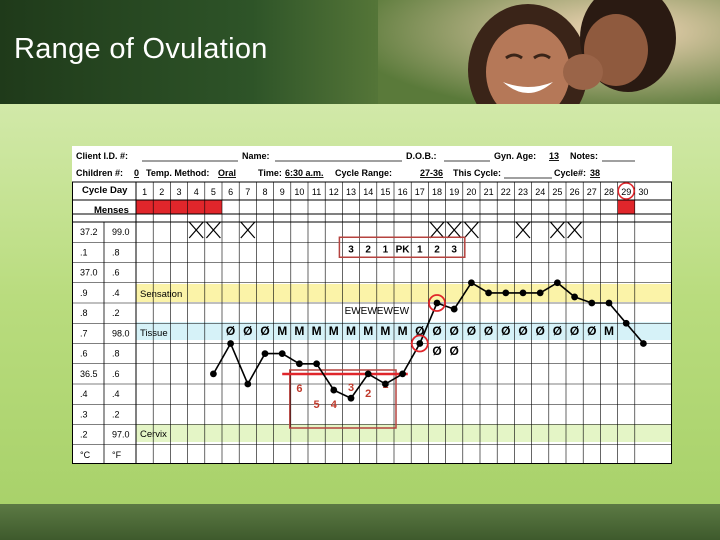 The height and width of the screenshot is (540, 720). I want to click on coverline-box, so click(343, 399).